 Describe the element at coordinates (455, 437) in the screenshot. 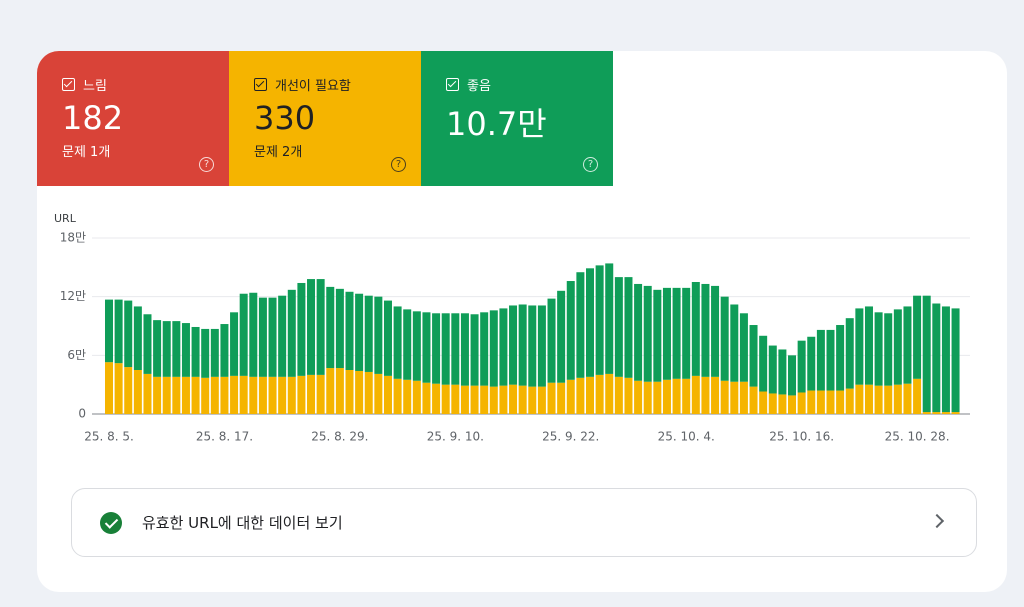

I see `x-tick-label: 25. 9. 10.` at that location.